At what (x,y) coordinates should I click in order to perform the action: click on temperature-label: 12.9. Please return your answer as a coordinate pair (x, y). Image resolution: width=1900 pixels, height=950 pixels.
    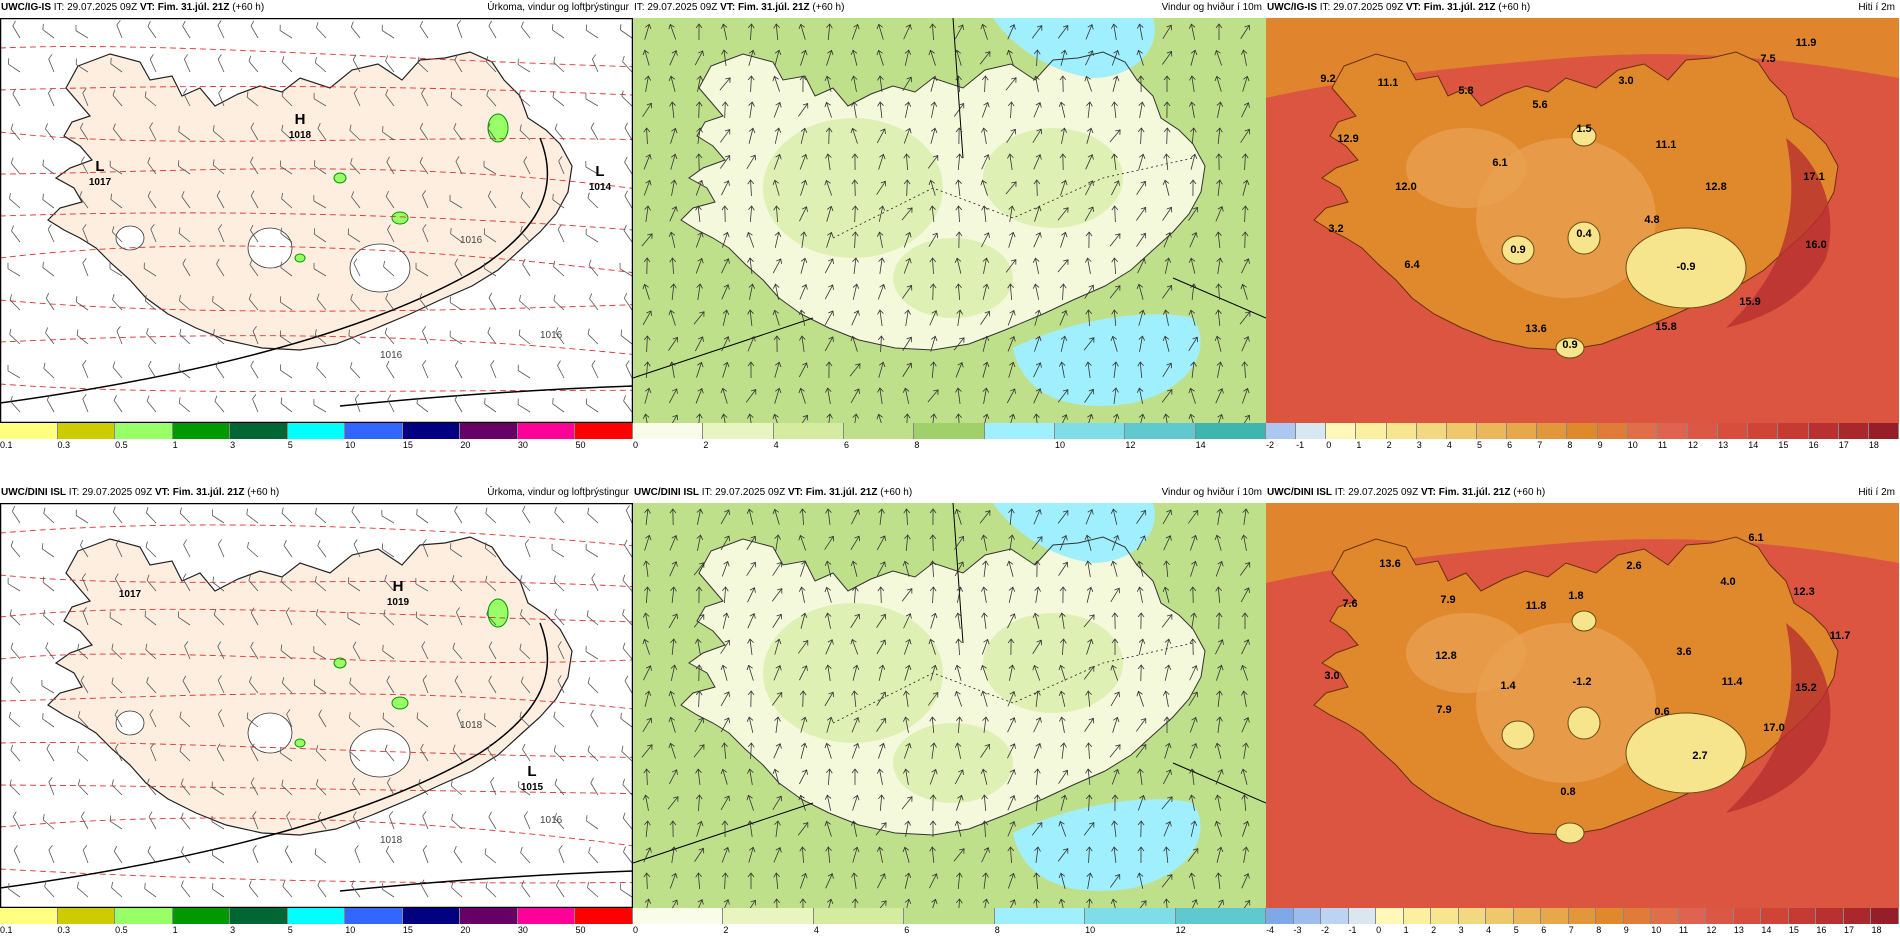
    Looking at the image, I should click on (1347, 139).